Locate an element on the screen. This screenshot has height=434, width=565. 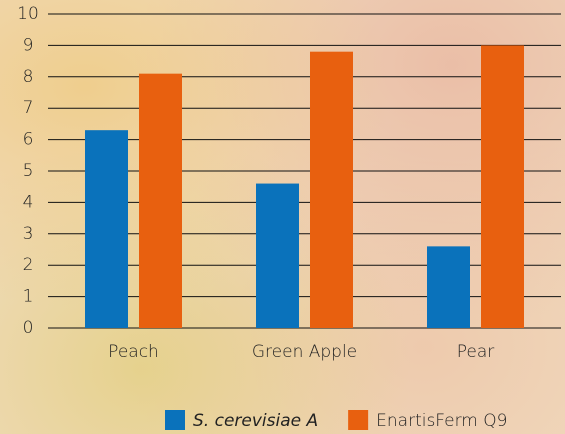
y-tick-label: 2 is located at coordinates (28, 265).